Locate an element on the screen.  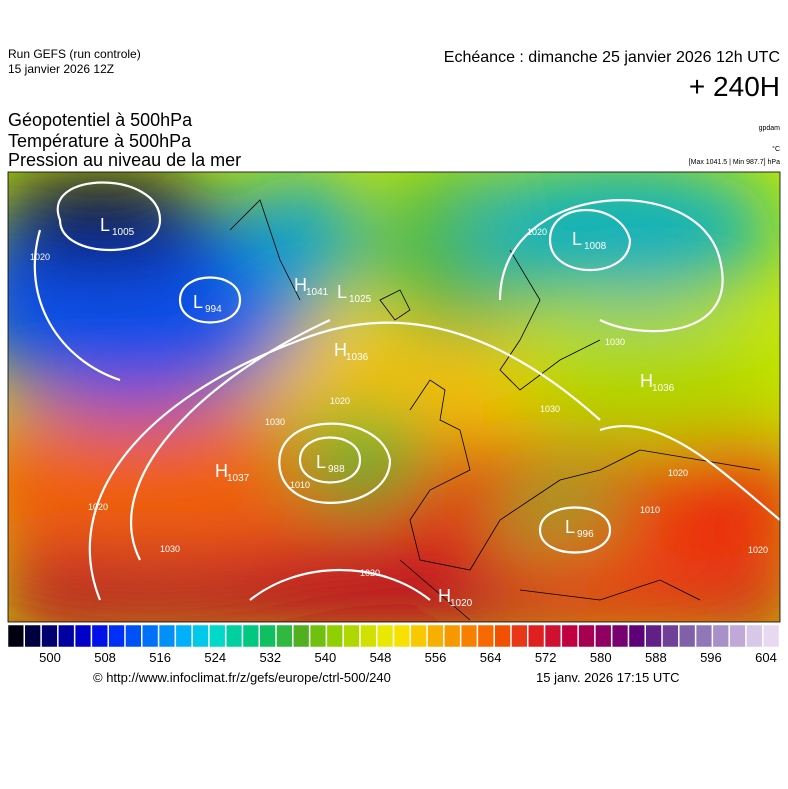
center-pressure: 1020 is located at coordinates (461, 603).